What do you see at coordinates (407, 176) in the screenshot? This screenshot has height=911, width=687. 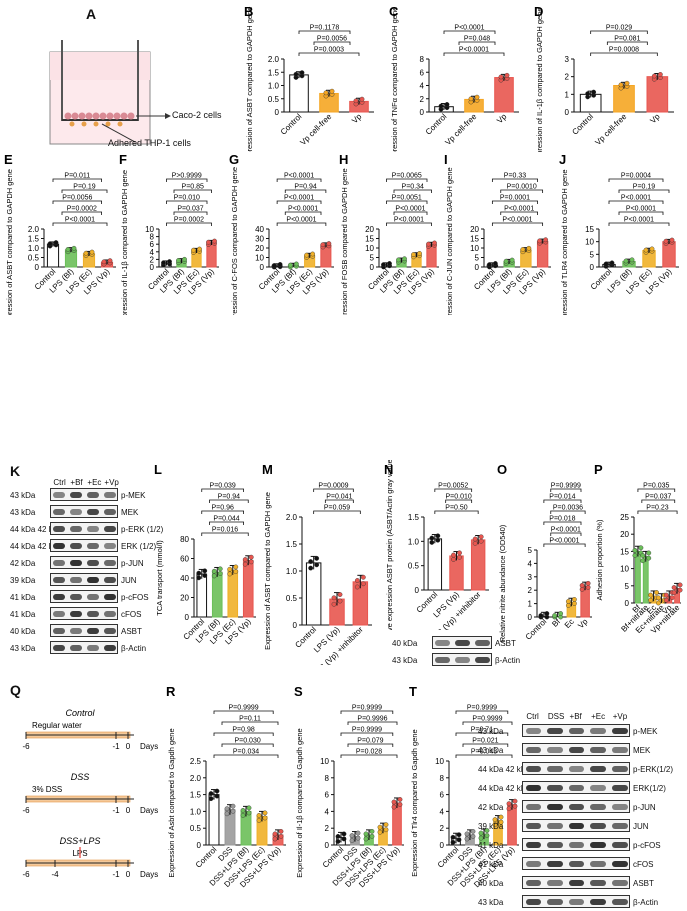 I see `p-value: P=0.0065` at bounding box center [407, 176].